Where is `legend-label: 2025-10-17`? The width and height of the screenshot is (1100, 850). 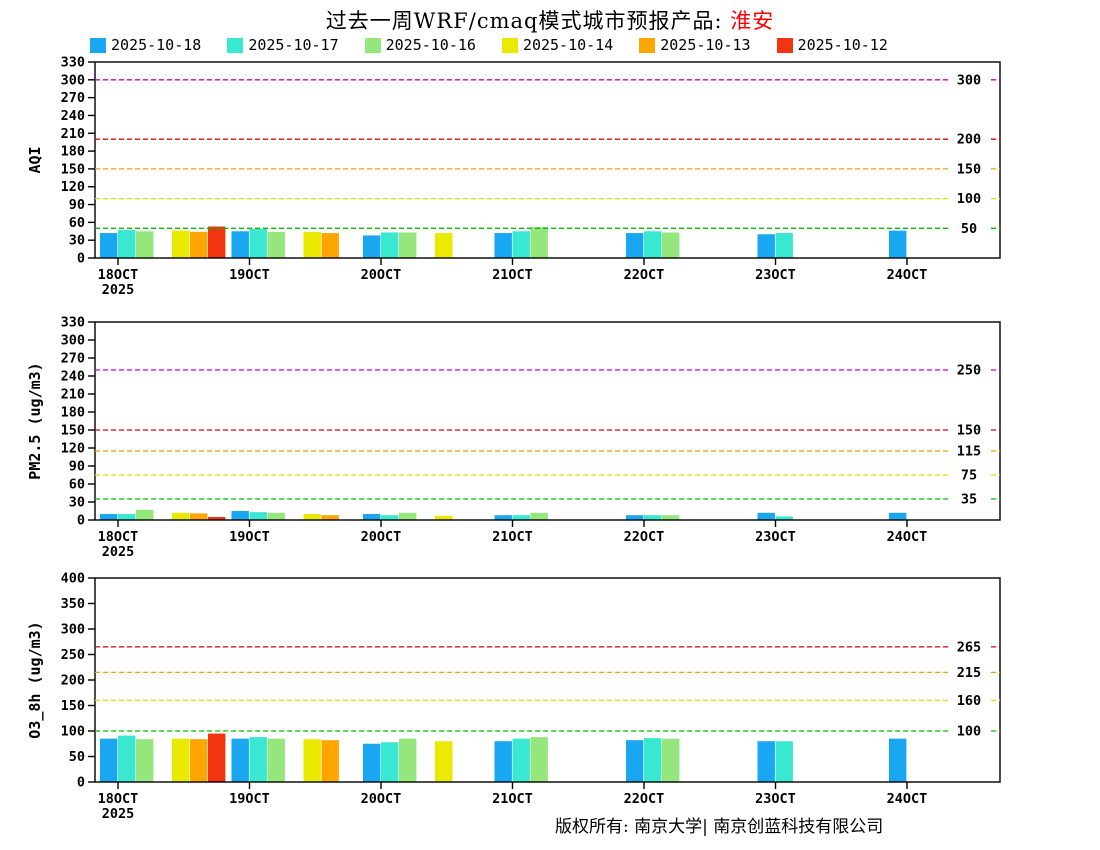 legend-label: 2025-10-17 is located at coordinates (293, 45).